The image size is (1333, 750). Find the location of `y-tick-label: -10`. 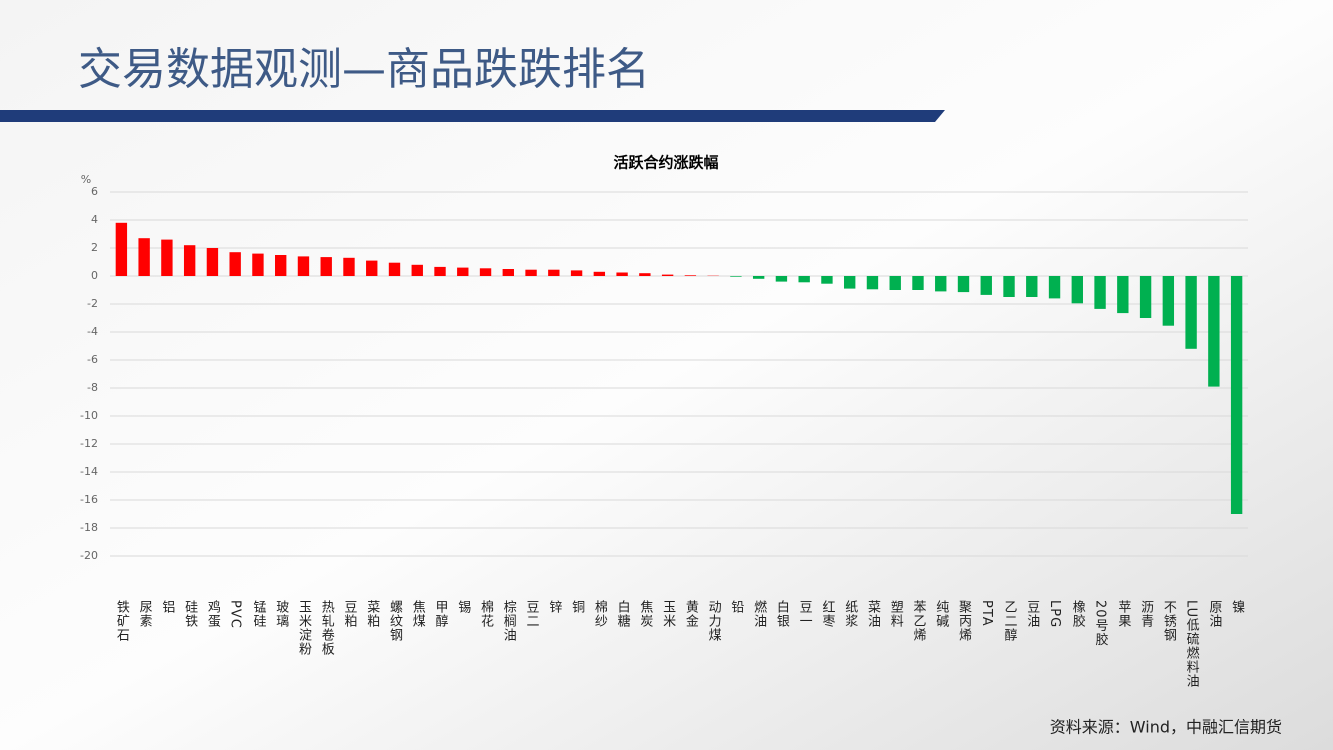

y-tick-label: -10 is located at coordinates (89, 415).